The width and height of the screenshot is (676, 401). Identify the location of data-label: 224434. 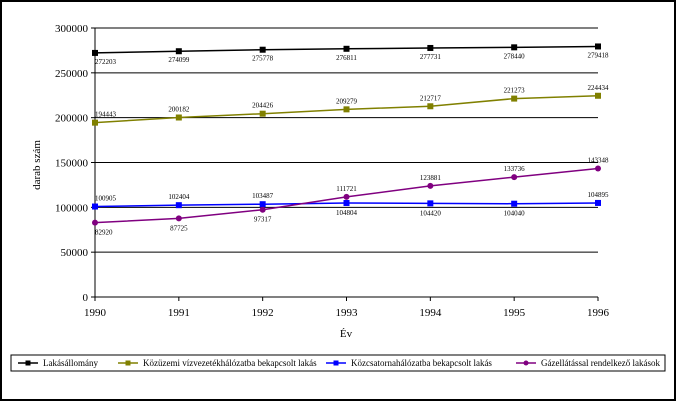
(599, 88).